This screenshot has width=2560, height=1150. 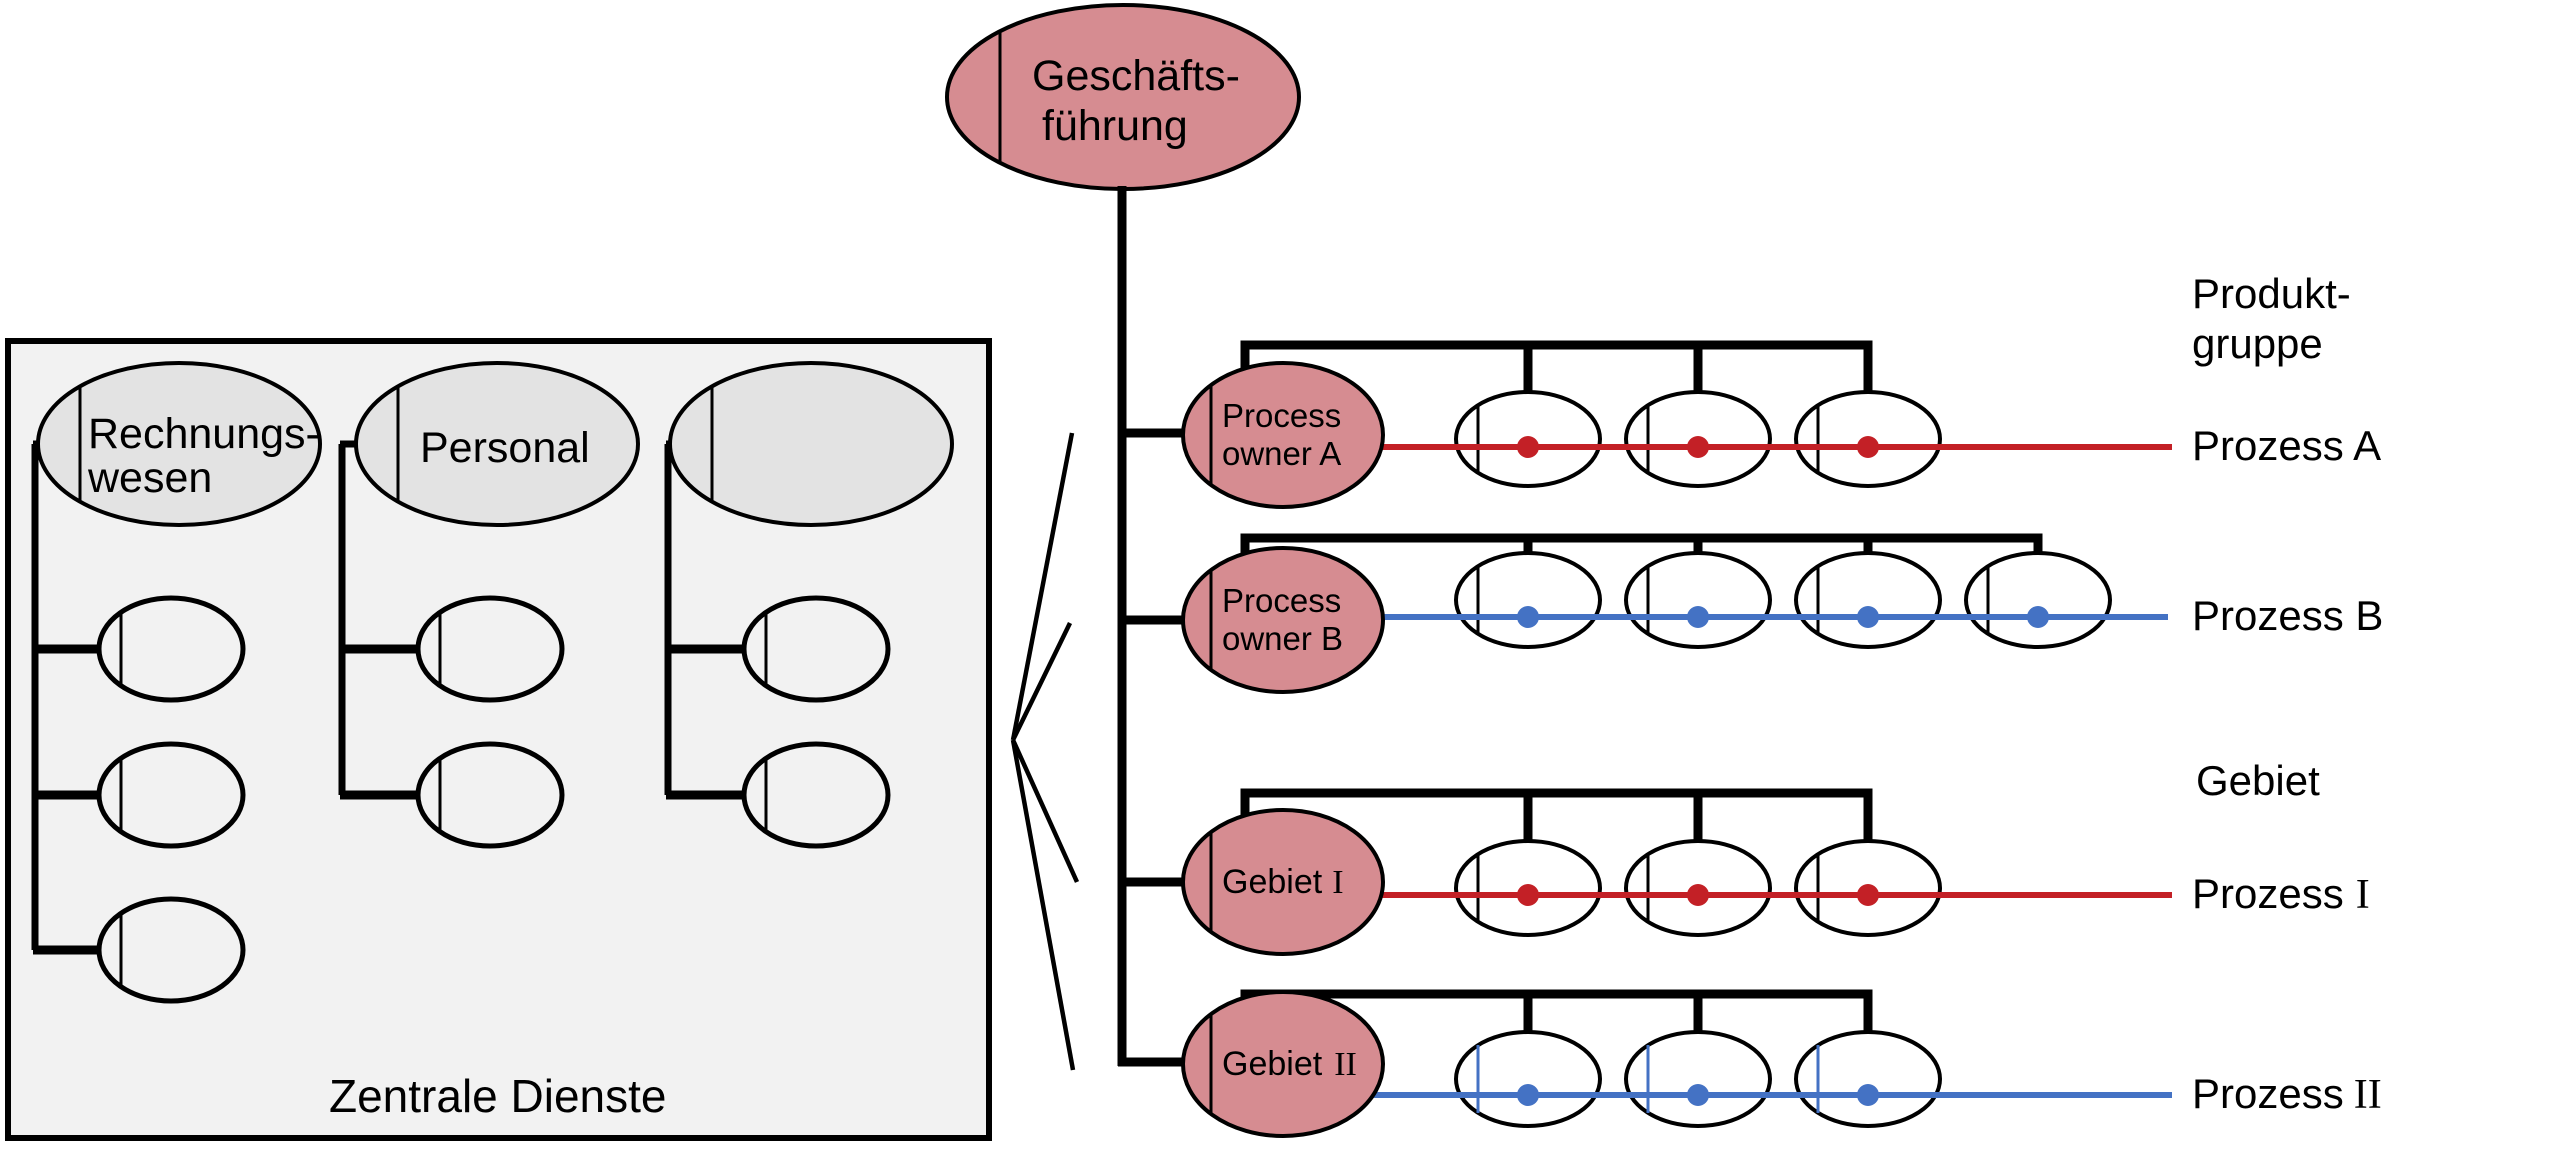 I want to click on row-process-owner-b: Process owner B, so click(x=1674, y=613).